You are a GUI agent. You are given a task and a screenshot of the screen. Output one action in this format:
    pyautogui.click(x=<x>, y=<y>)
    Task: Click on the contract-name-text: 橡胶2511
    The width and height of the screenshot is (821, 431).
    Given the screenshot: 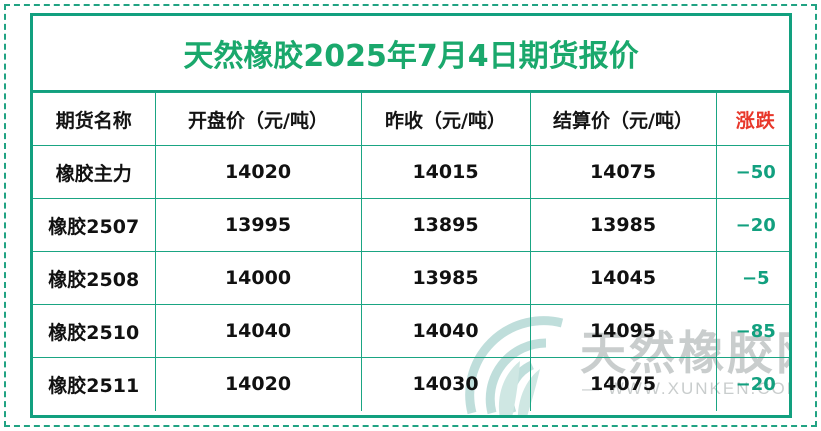 What is the action you would take?
    pyautogui.click(x=94, y=385)
    